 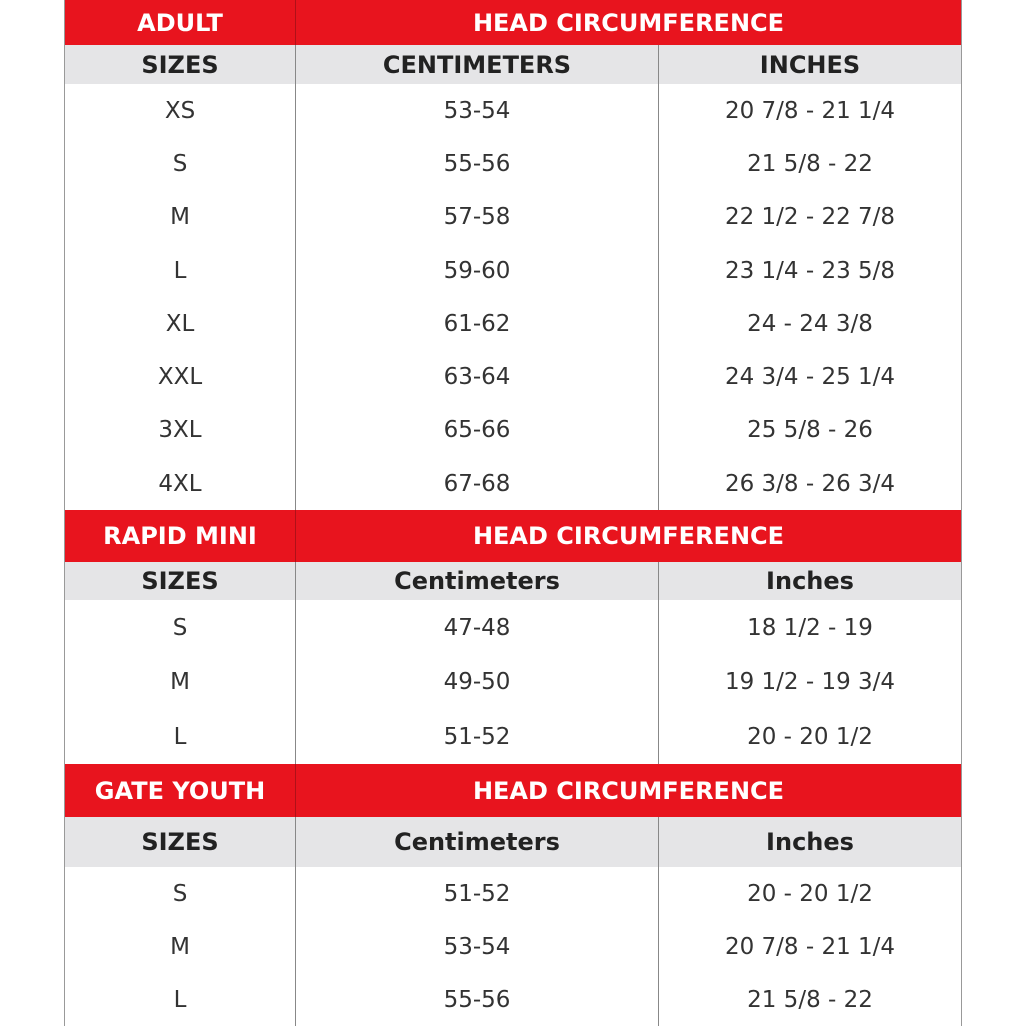 What do you see at coordinates (180, 536) in the screenshot?
I see `section-title: RAPID MINI` at bounding box center [180, 536].